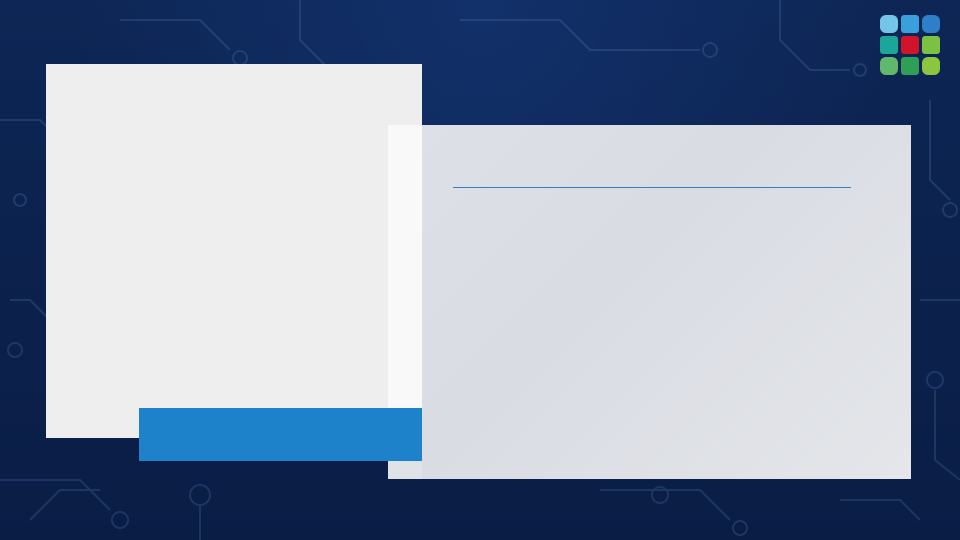  Describe the element at coordinates (280, 434) in the screenshot. I see `accent-caption-bar` at that location.